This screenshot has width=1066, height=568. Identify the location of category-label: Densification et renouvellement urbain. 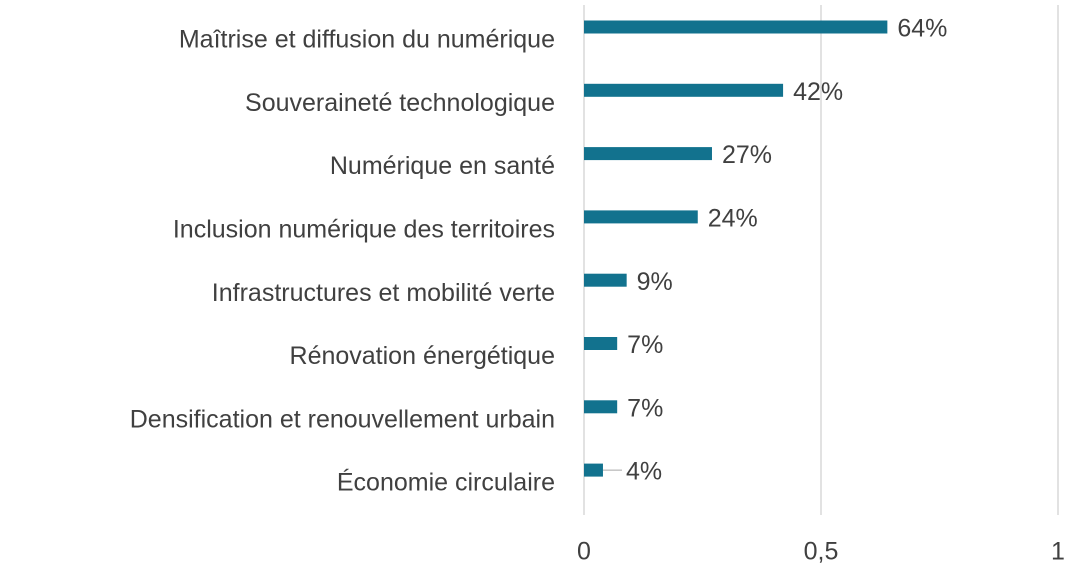
(342, 419).